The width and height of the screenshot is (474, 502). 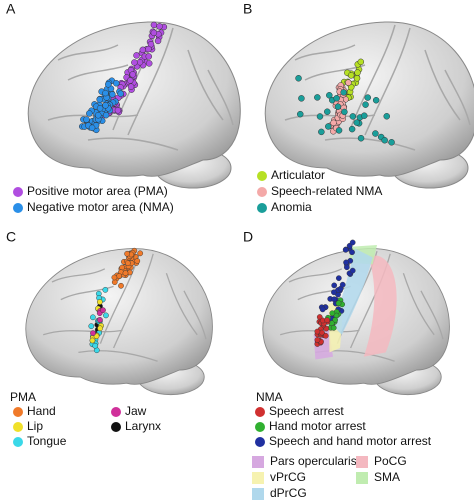 What do you see at coordinates (306, 411) in the screenshot?
I see `legend-text: Speech arrest` at bounding box center [306, 411].